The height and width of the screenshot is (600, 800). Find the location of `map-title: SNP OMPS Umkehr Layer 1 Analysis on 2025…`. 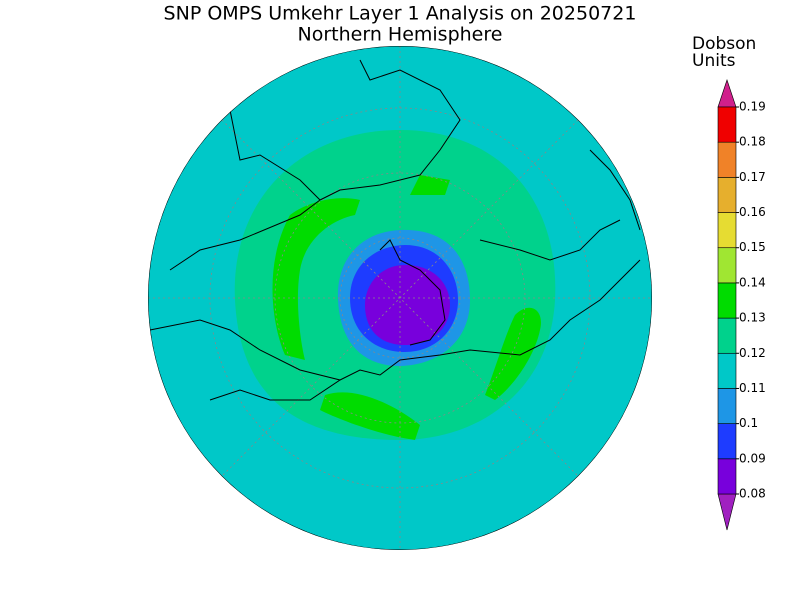

map-title: SNP OMPS Umkehr Layer 1 Analysis on 2025… is located at coordinates (400, 14).